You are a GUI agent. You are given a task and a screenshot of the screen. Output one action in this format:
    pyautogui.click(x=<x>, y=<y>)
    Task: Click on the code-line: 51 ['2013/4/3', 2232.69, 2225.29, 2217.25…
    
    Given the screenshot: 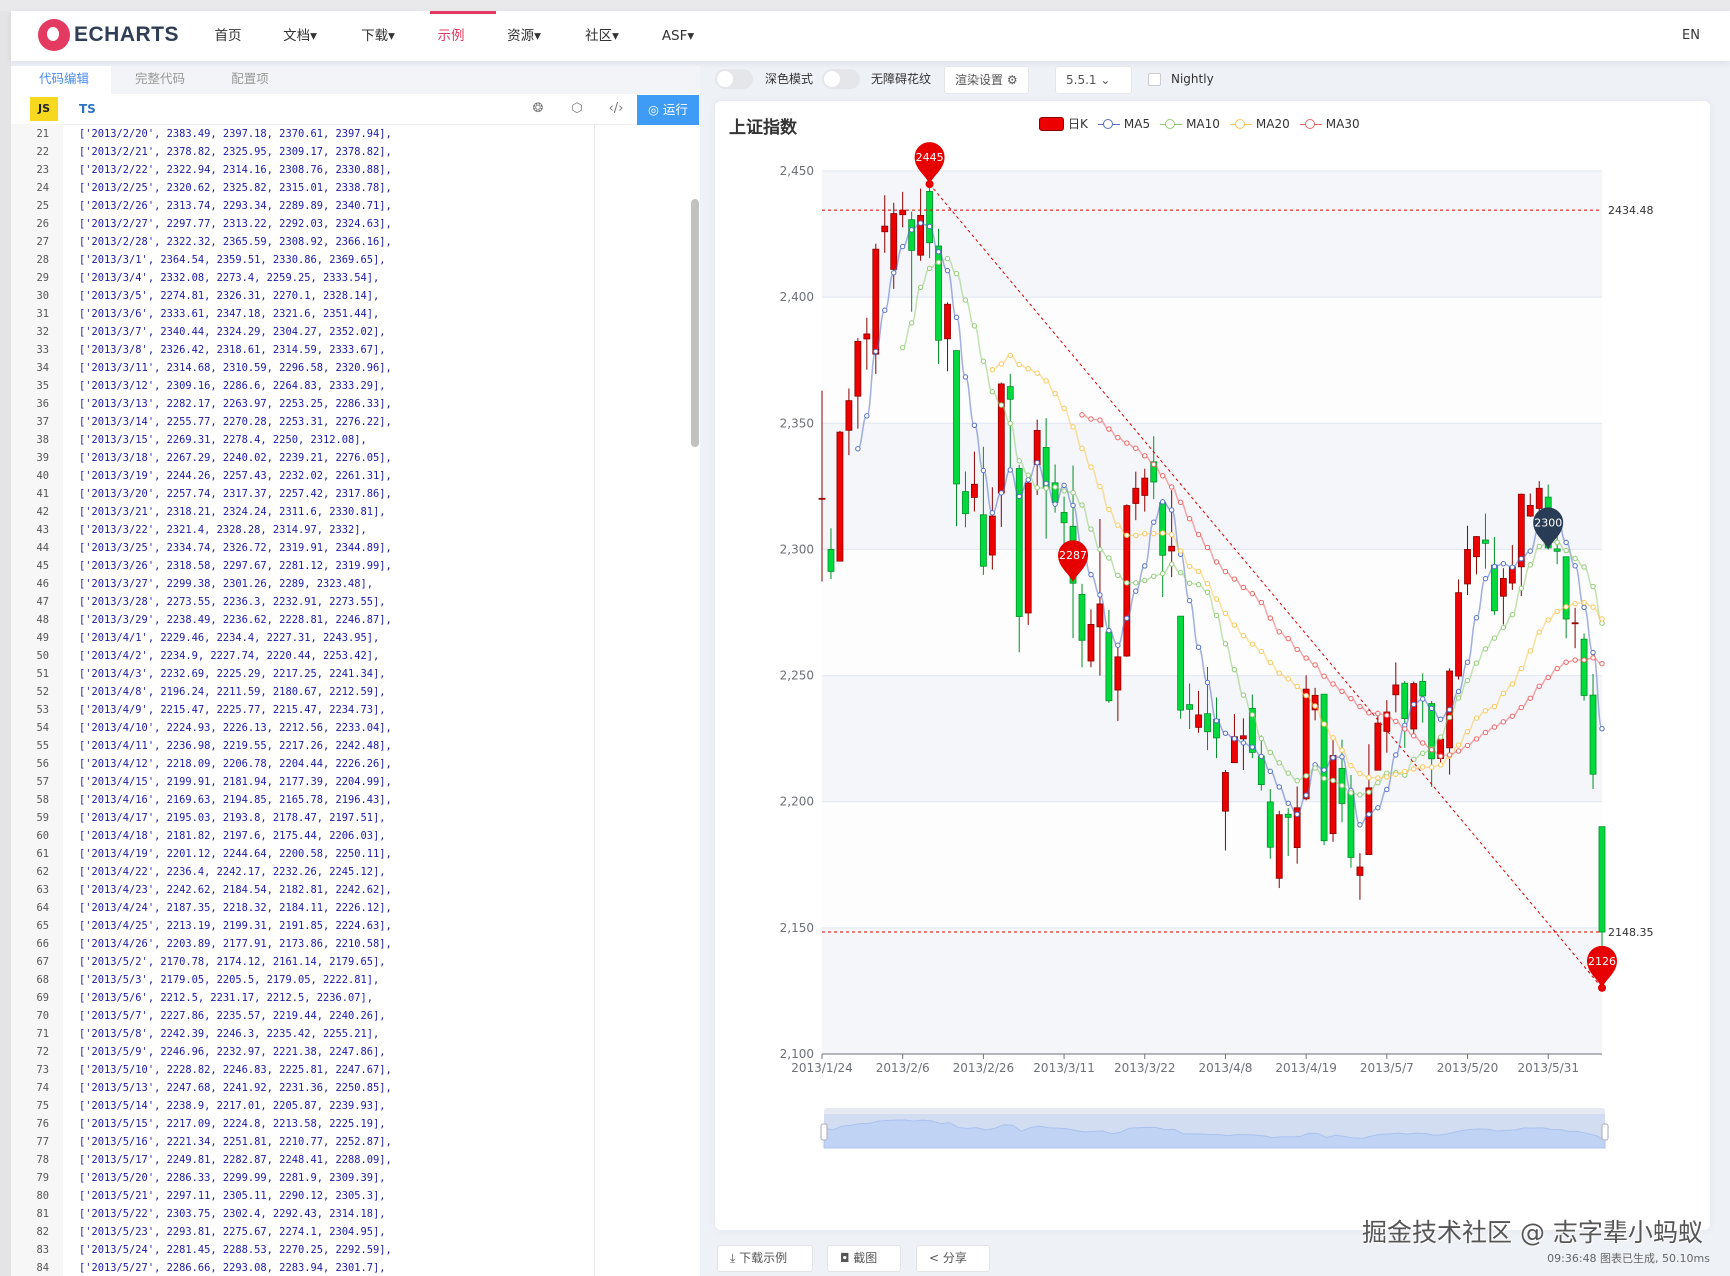 What is the action you would take?
    pyautogui.click(x=351, y=674)
    